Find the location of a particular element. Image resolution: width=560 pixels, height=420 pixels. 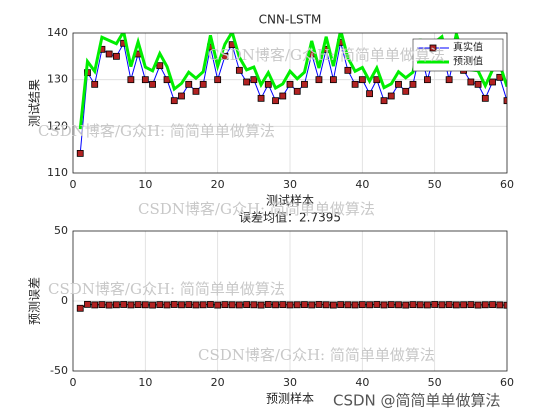

y-axis-label: 预测误差 is located at coordinates (35, 301).